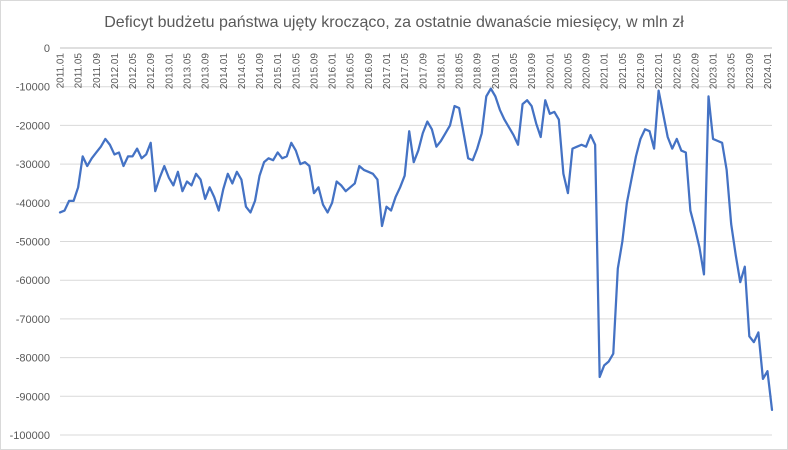 The width and height of the screenshot is (788, 450). I want to click on x-tick-label: 2019.09, so click(532, 71).